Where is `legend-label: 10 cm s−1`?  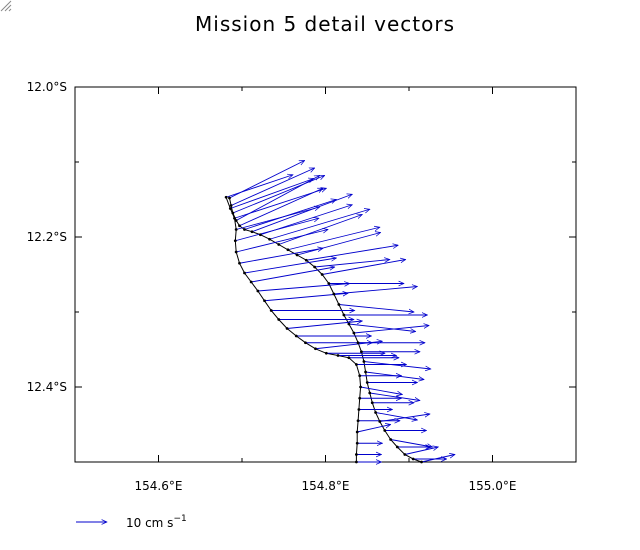
legend-label: 10 cm s−1 is located at coordinates (156, 522).